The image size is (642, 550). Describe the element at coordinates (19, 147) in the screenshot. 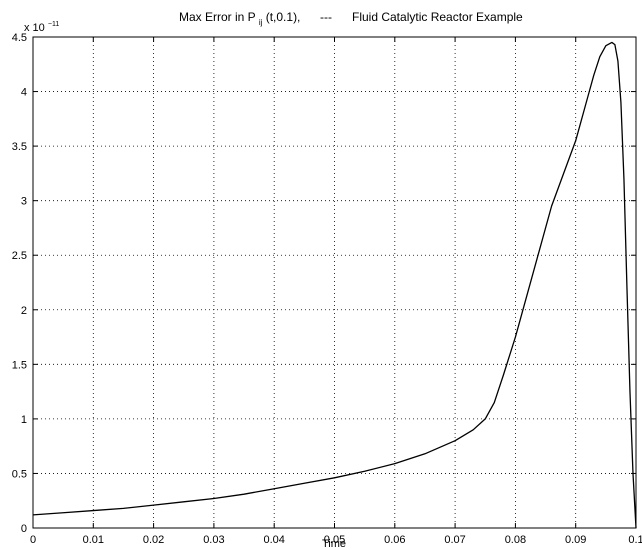

I see `y-tick-label: 3.5` at that location.